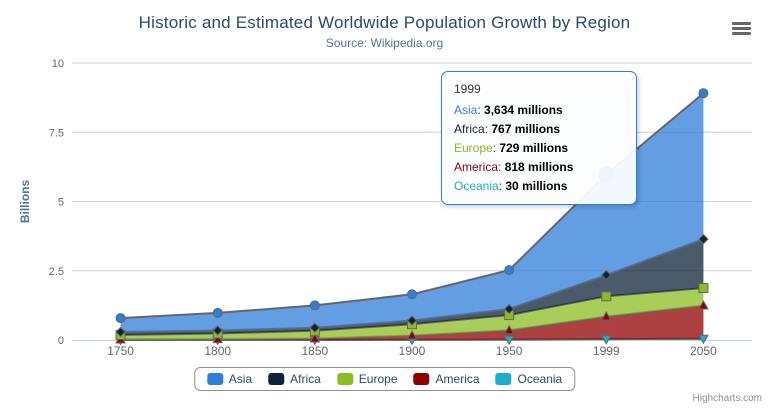 This screenshot has width=769, height=416. I want to click on legend-swatch-oceania, so click(503, 379).